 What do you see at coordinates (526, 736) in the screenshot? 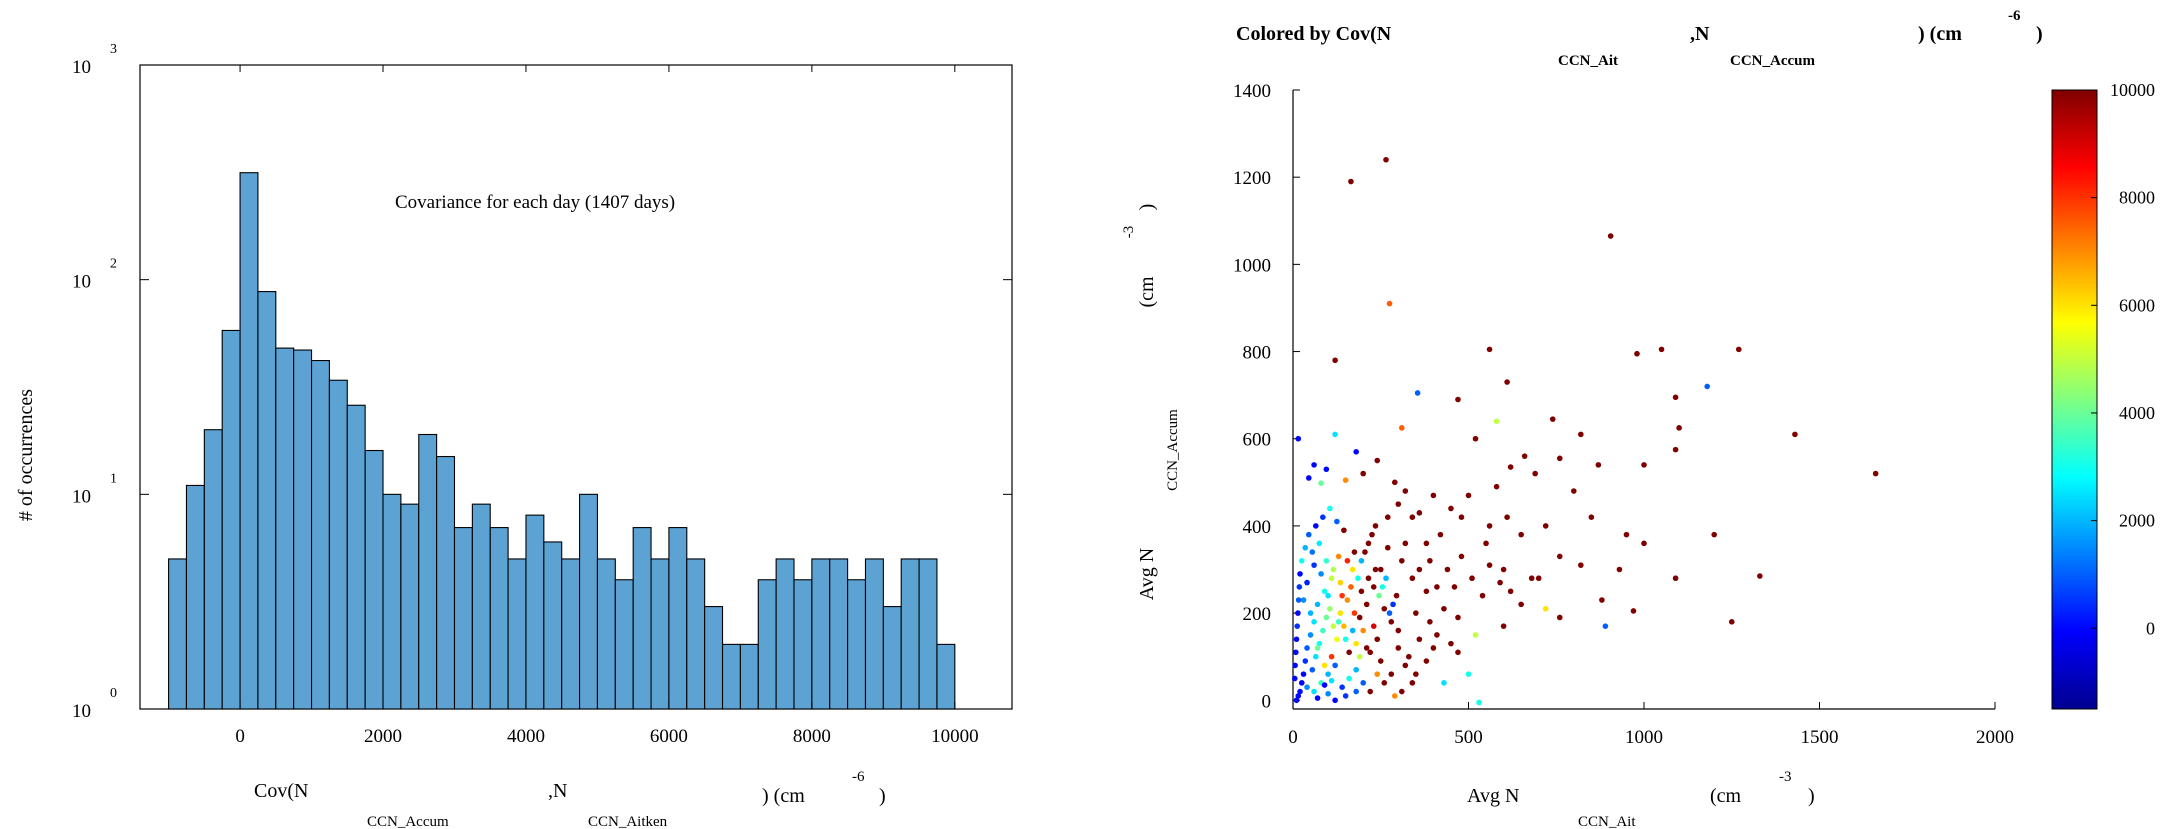
I see `histogram-x-tick-label: 4000` at bounding box center [526, 736].